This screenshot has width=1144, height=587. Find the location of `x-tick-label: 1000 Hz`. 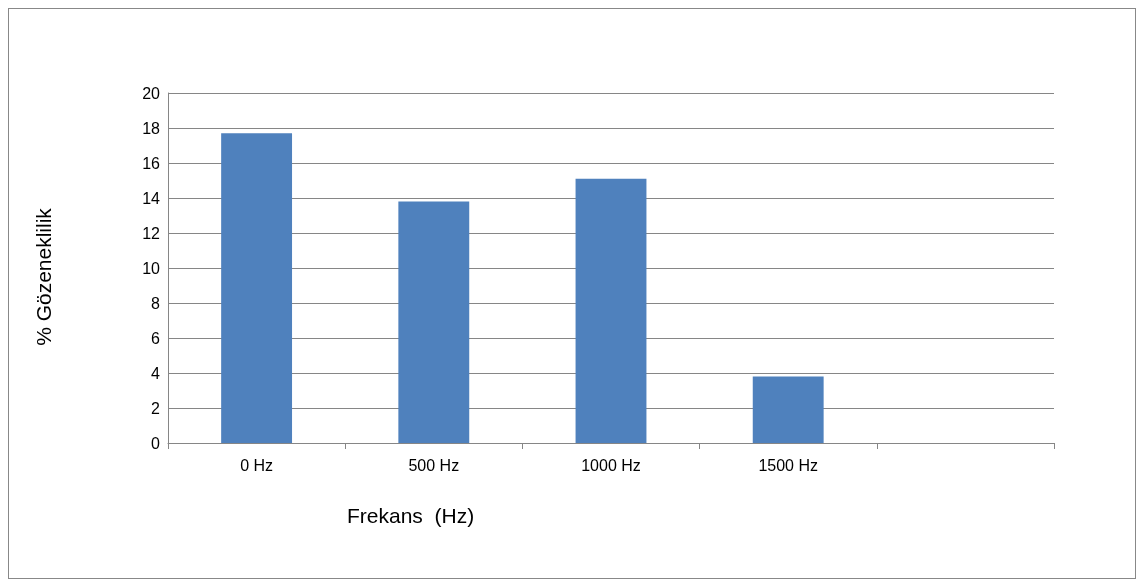

x-tick-label: 1000 Hz is located at coordinates (611, 465).